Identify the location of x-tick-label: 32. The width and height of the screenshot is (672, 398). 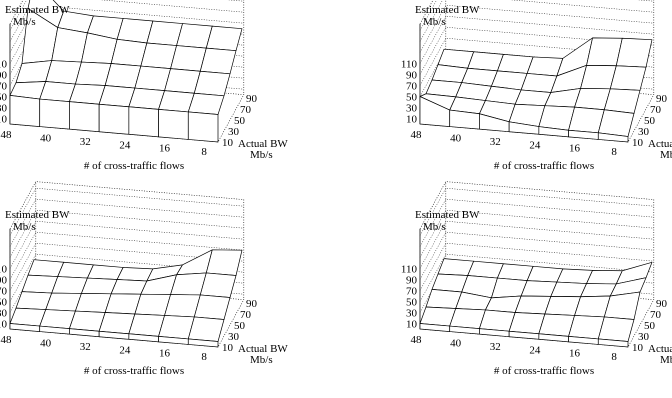
(495, 347).